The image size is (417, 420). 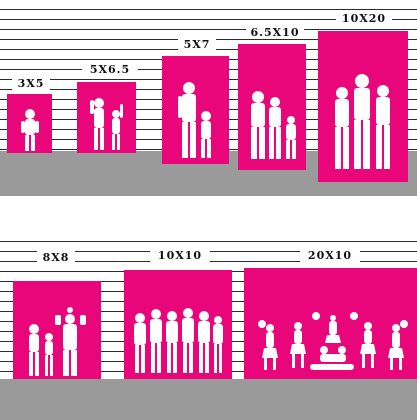 I want to click on cheerleaders-silhouette-icon, so click(x=333, y=341).